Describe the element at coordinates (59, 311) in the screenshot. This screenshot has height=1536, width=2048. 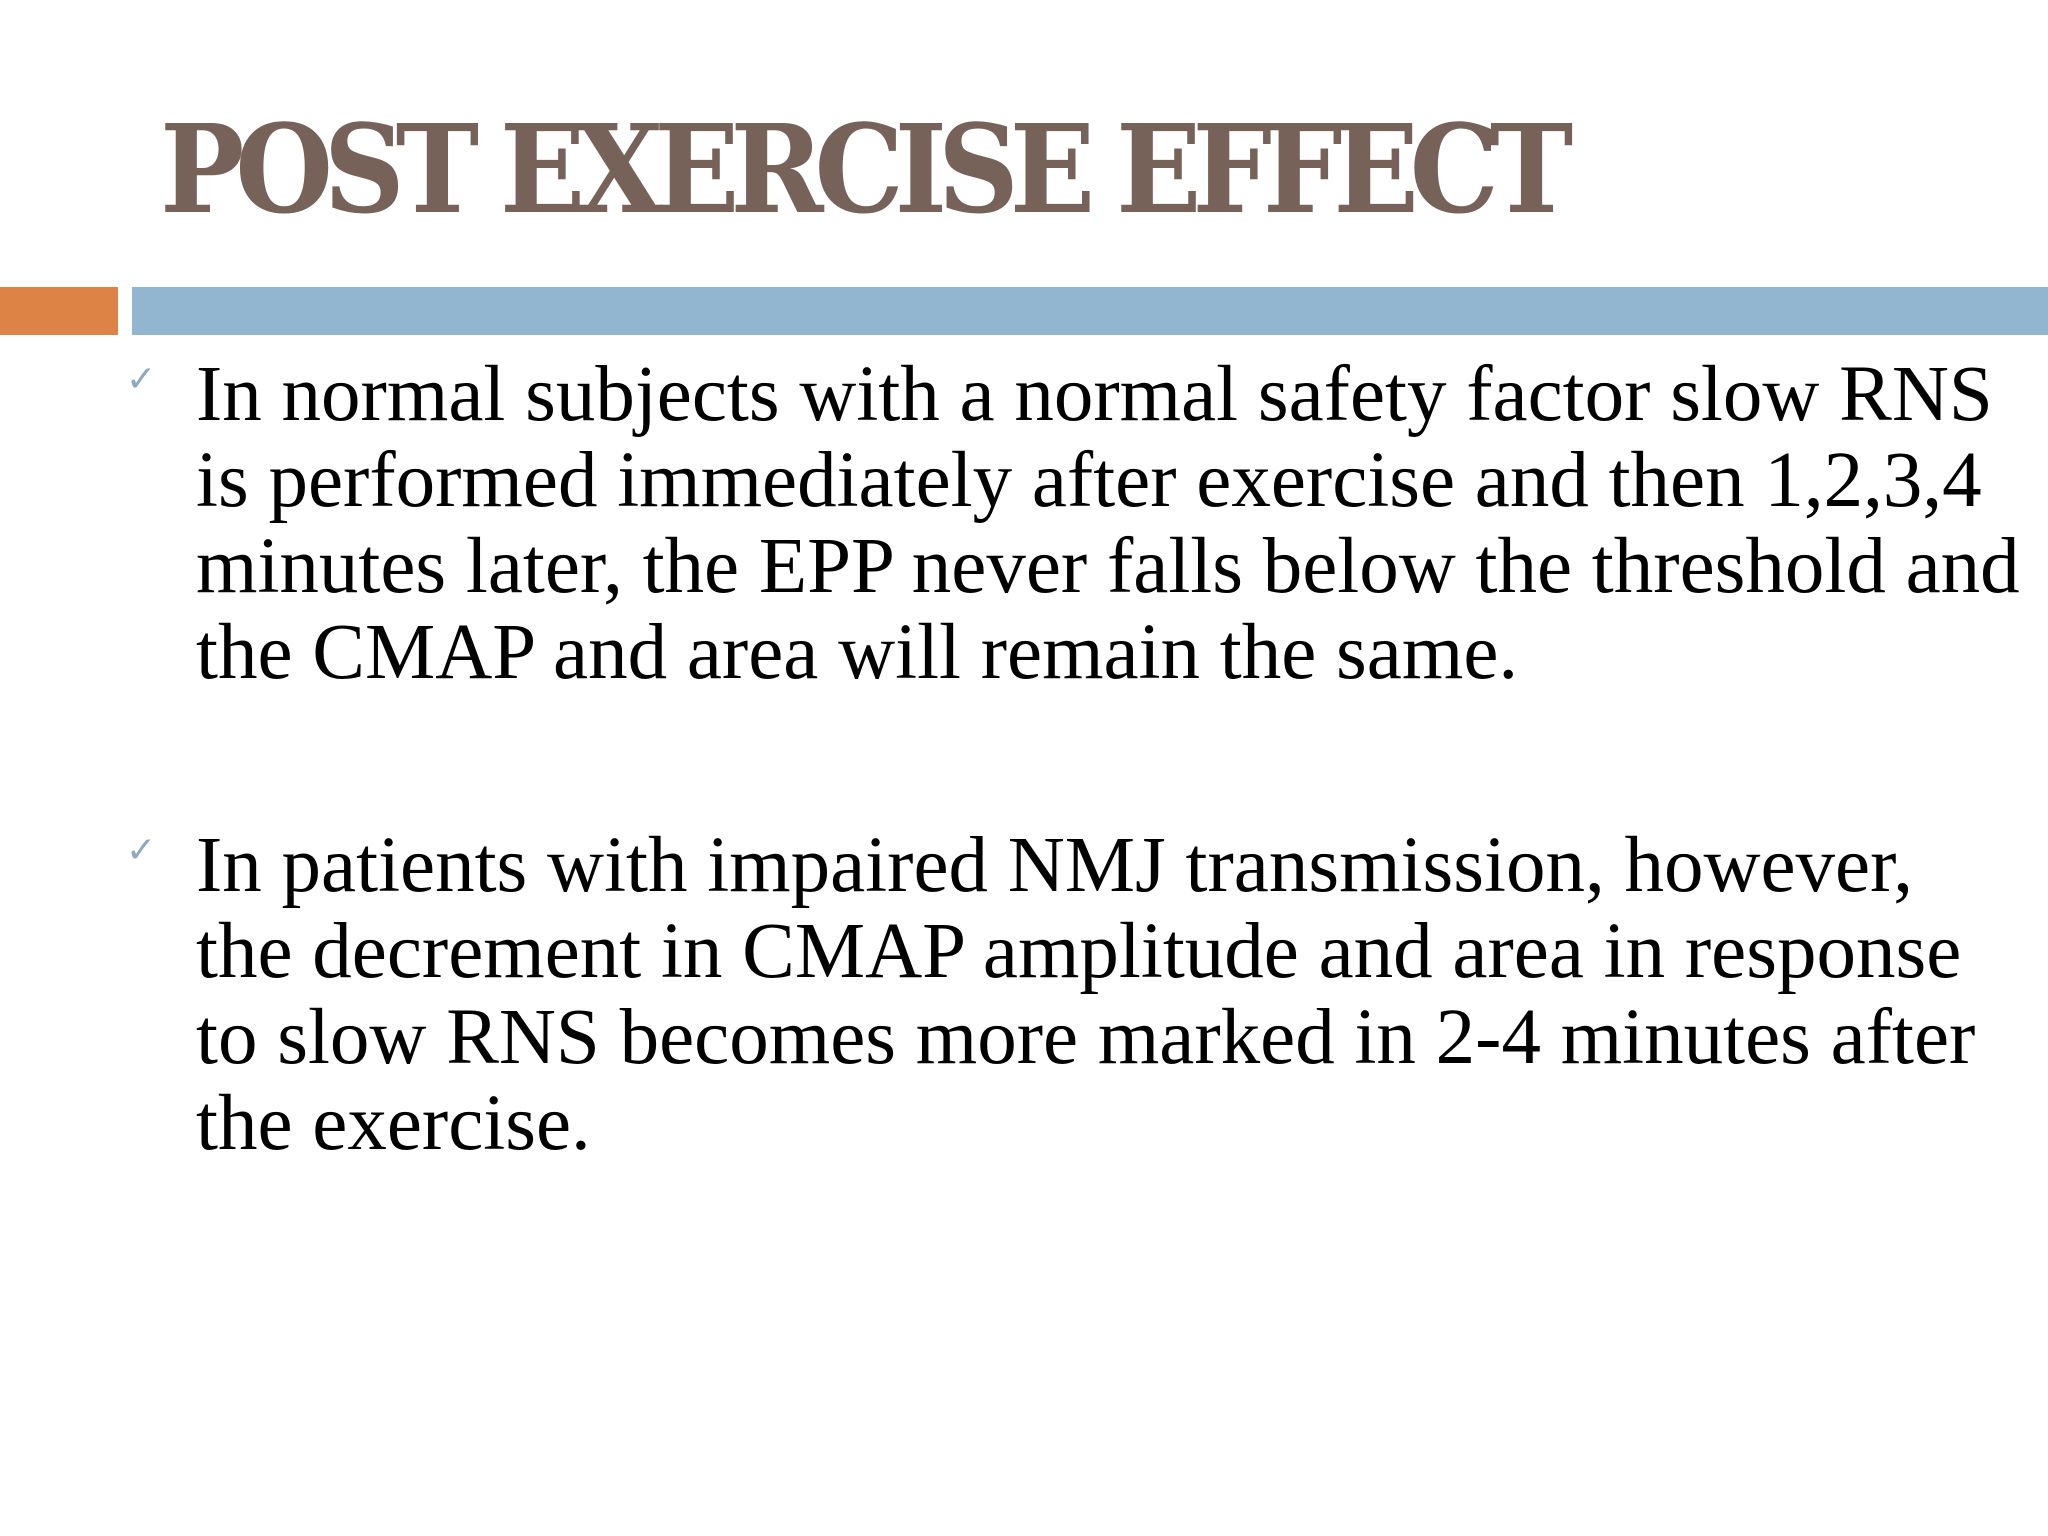
I see `accent-bar` at that location.